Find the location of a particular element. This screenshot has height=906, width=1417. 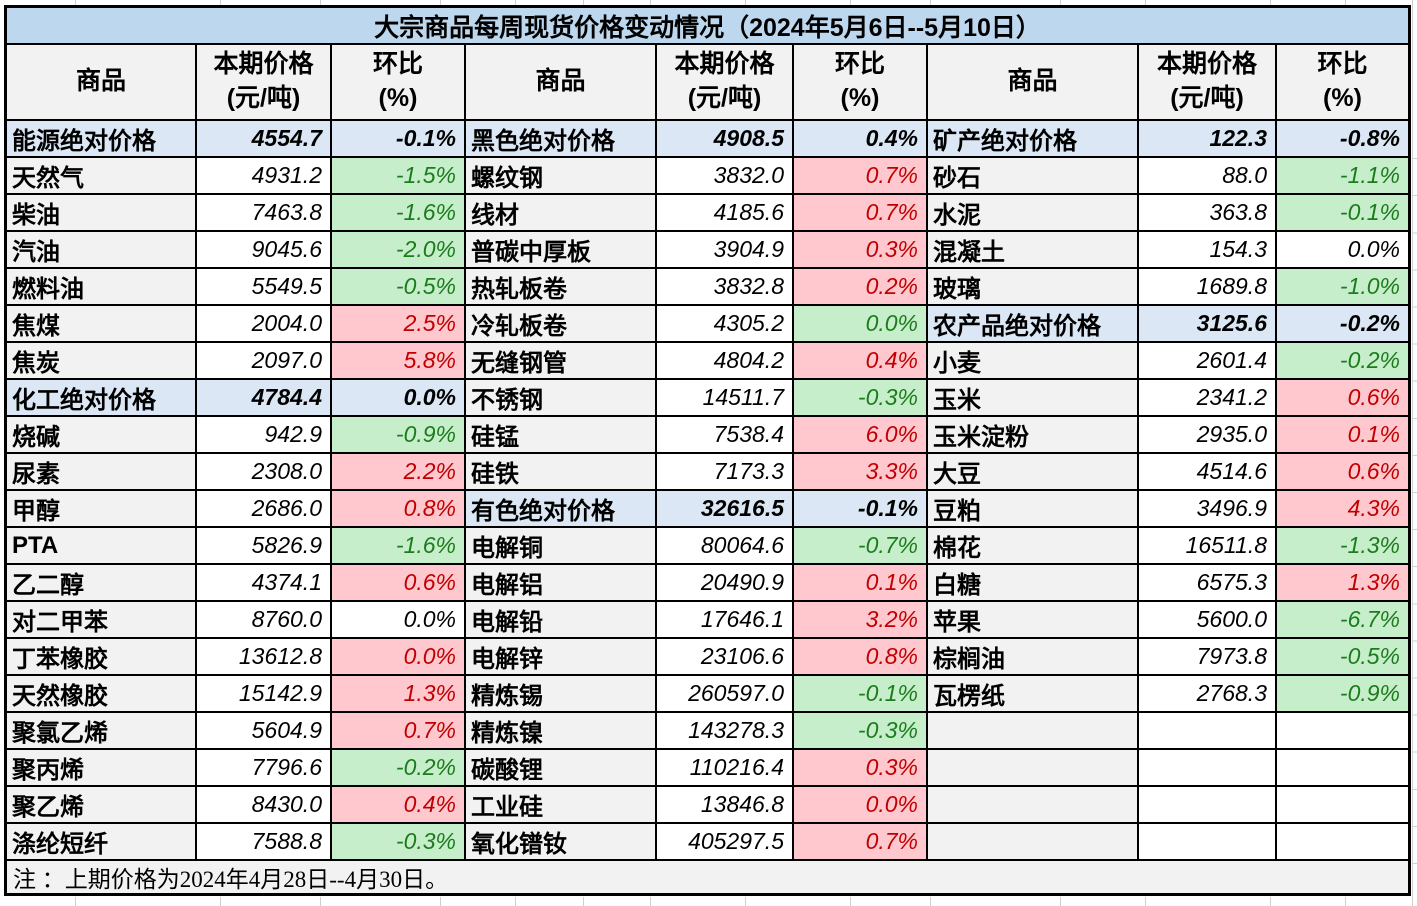

commodity-cell: PTA is located at coordinates (102, 546).